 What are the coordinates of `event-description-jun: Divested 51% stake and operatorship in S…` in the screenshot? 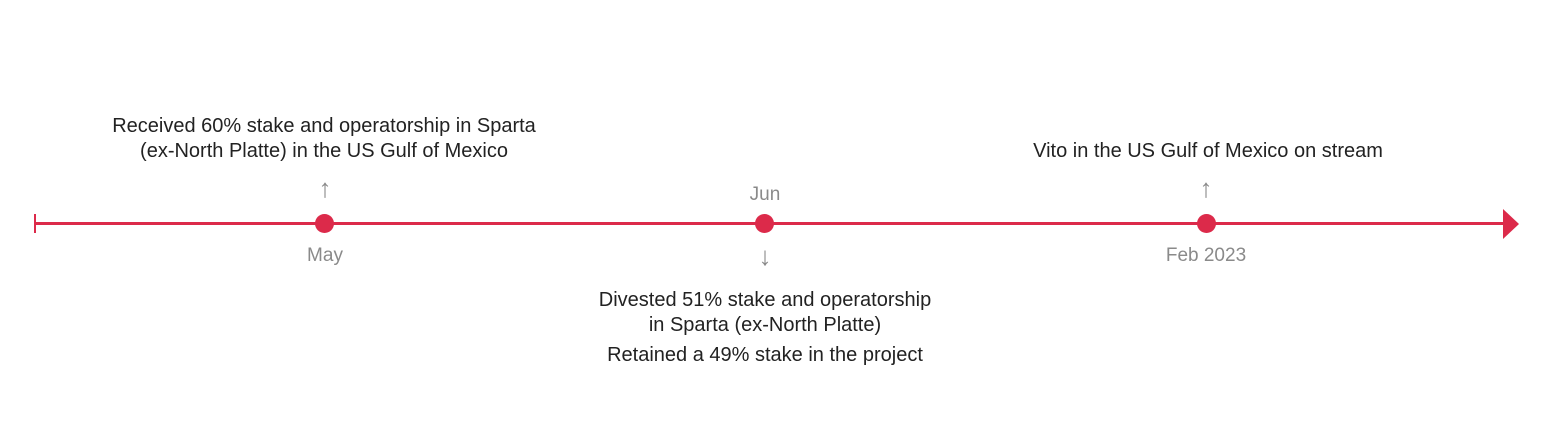 It's located at (765, 328).